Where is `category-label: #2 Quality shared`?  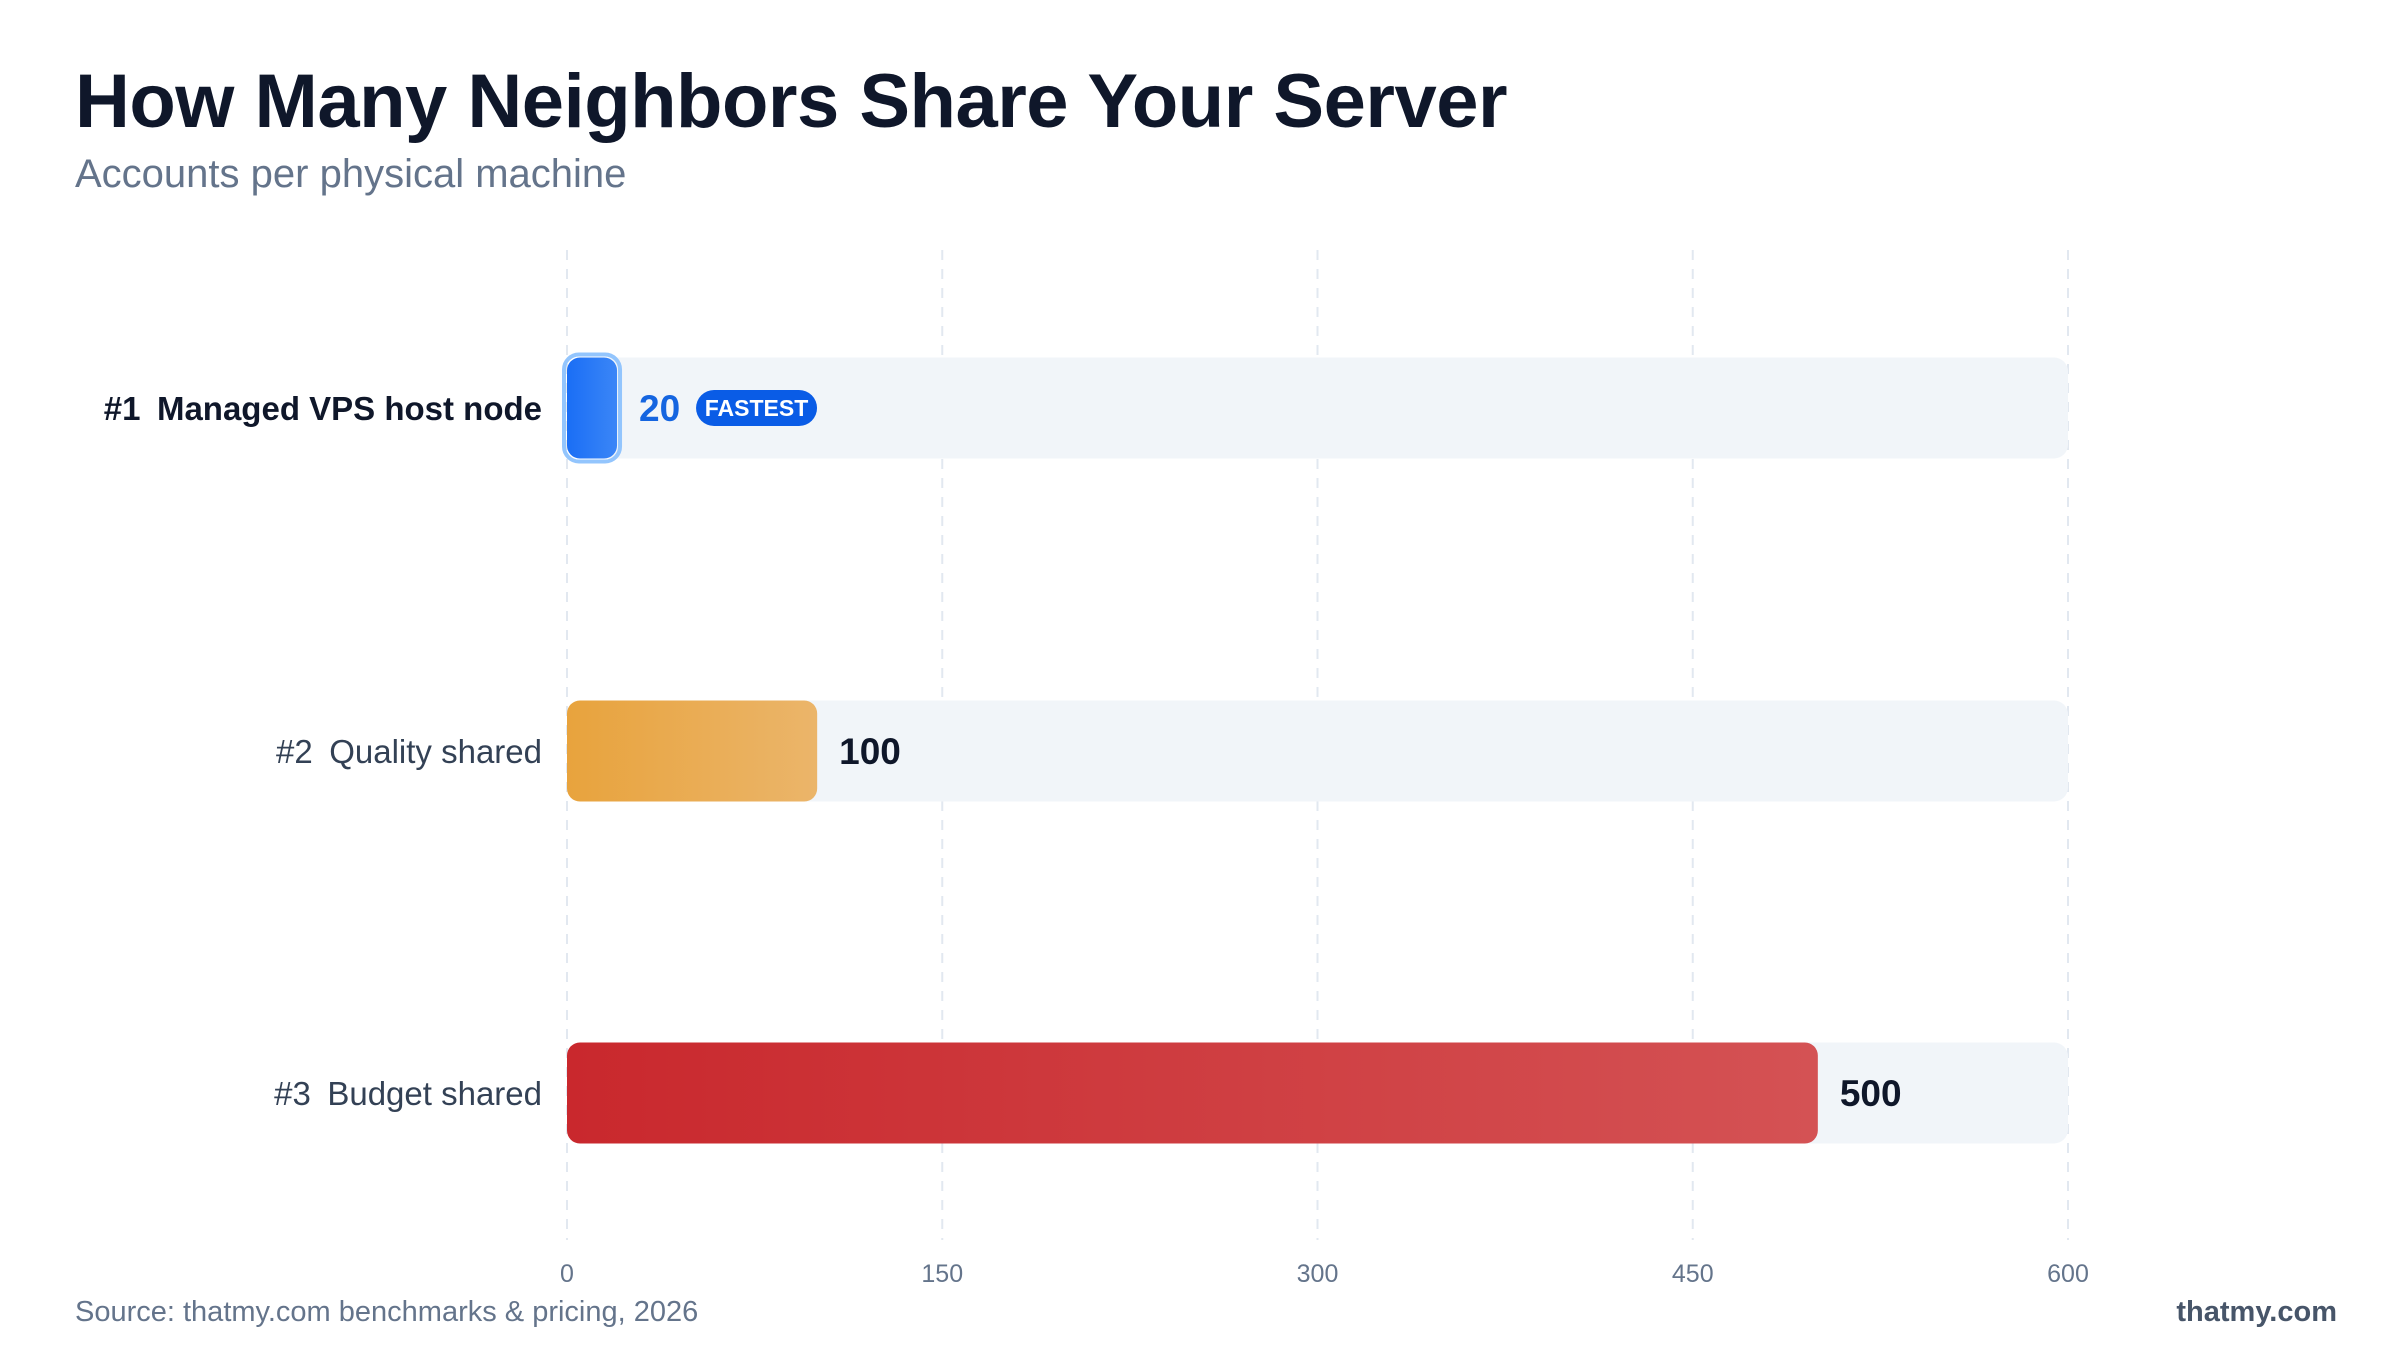
category-label: #2 Quality shared is located at coordinates (409, 751).